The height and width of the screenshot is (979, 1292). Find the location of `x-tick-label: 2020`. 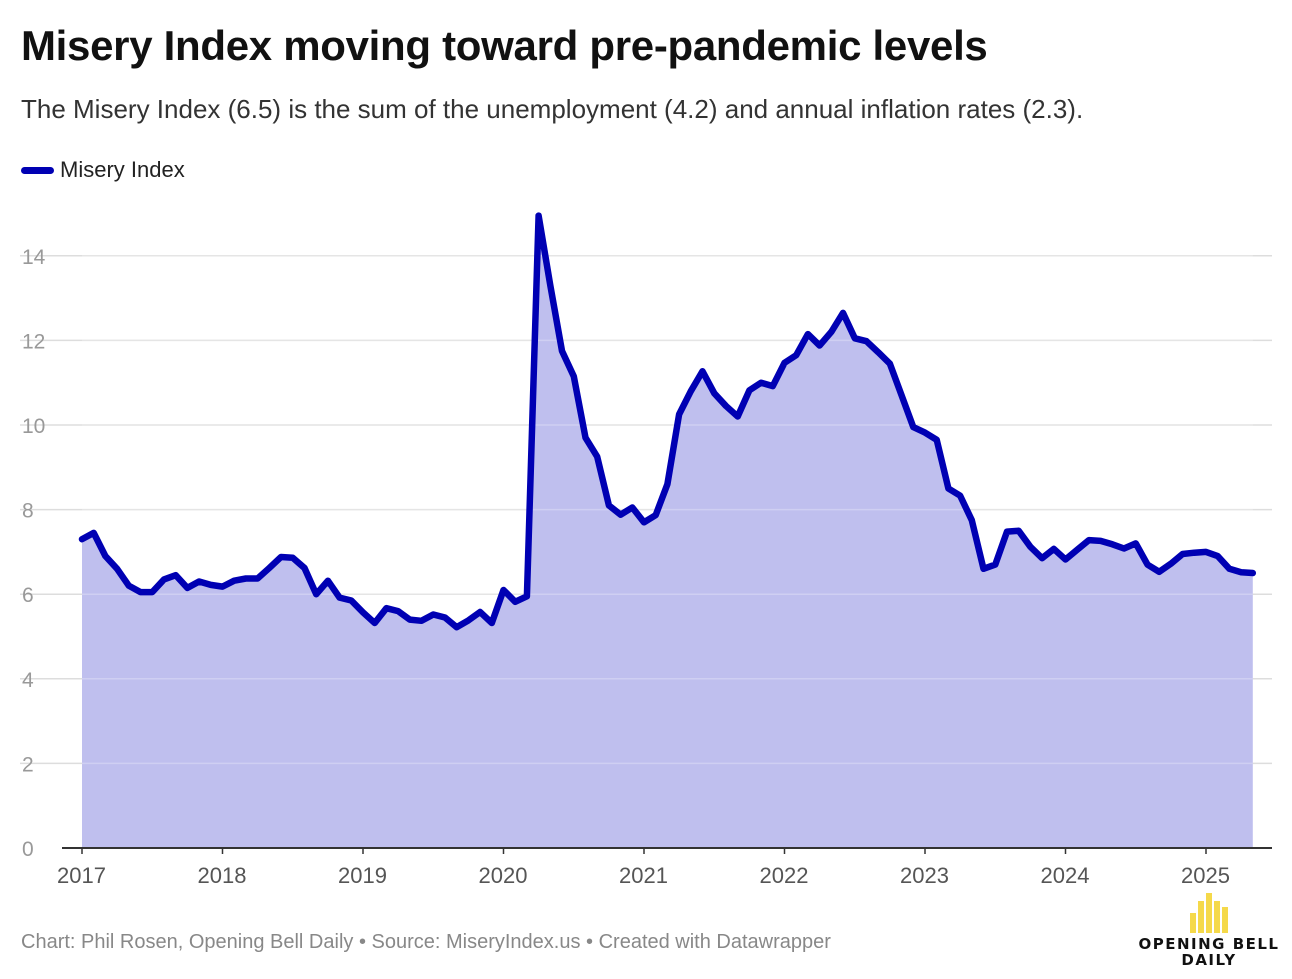

x-tick-label: 2020 is located at coordinates (503, 875).